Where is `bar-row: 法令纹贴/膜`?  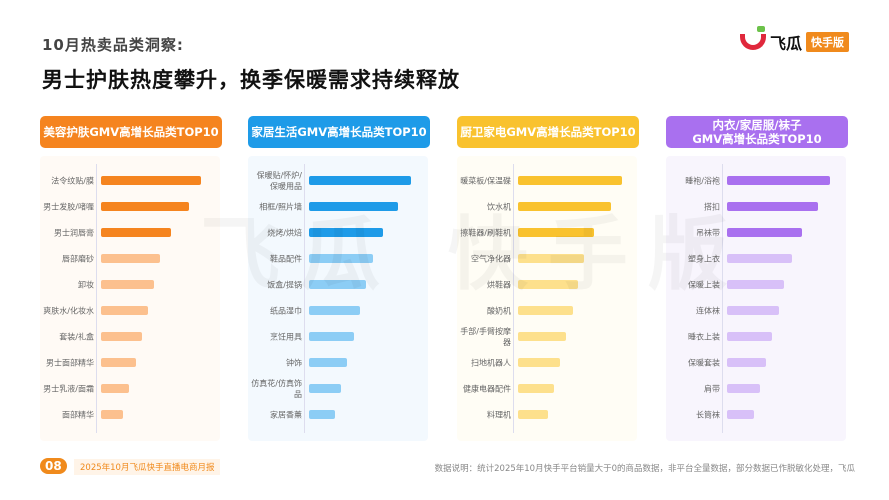
bar-row: 法令纹贴/膜 is located at coordinates (130, 181).